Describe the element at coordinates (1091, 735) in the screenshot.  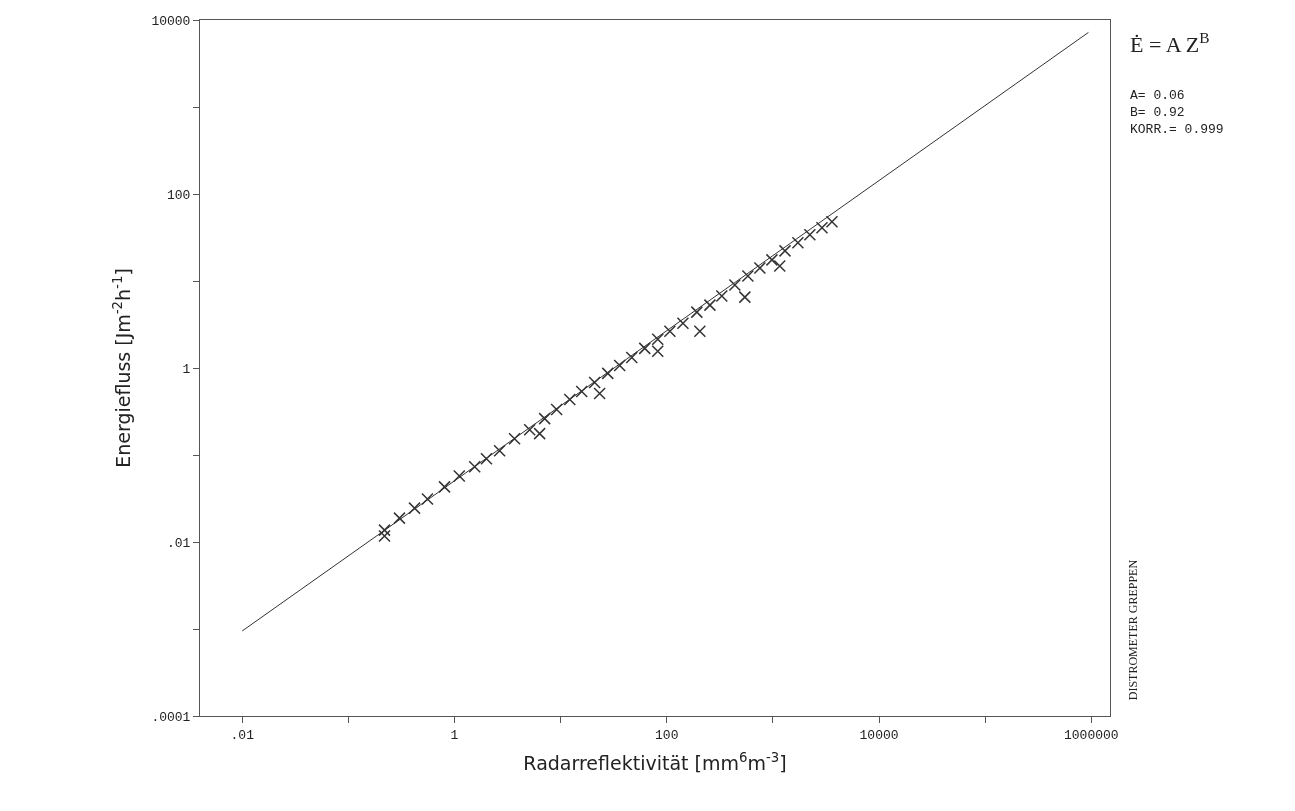
I see `x-tick-label: 1000000` at that location.